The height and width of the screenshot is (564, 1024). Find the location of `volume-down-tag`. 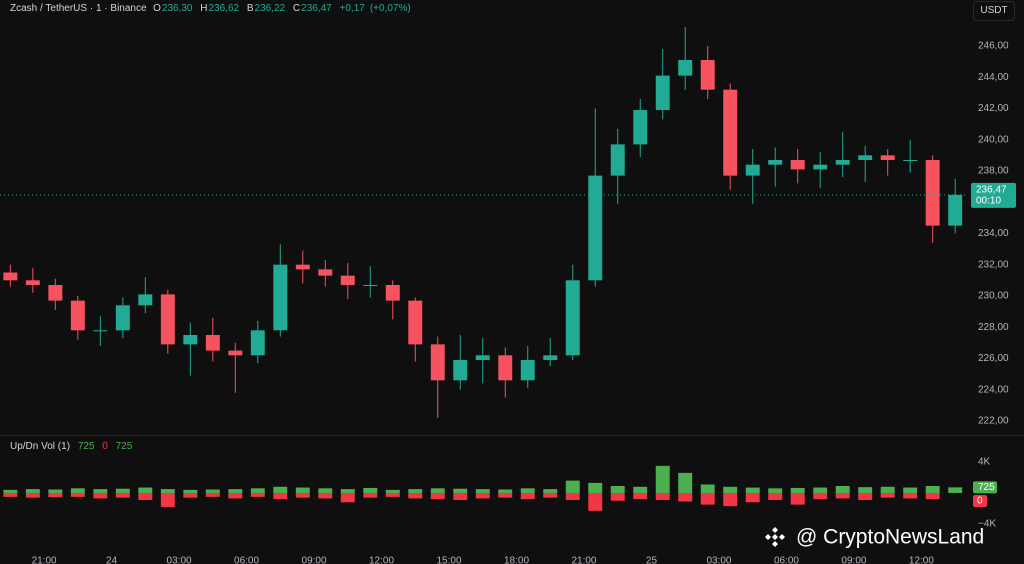

volume-down-tag is located at coordinates (980, 500).